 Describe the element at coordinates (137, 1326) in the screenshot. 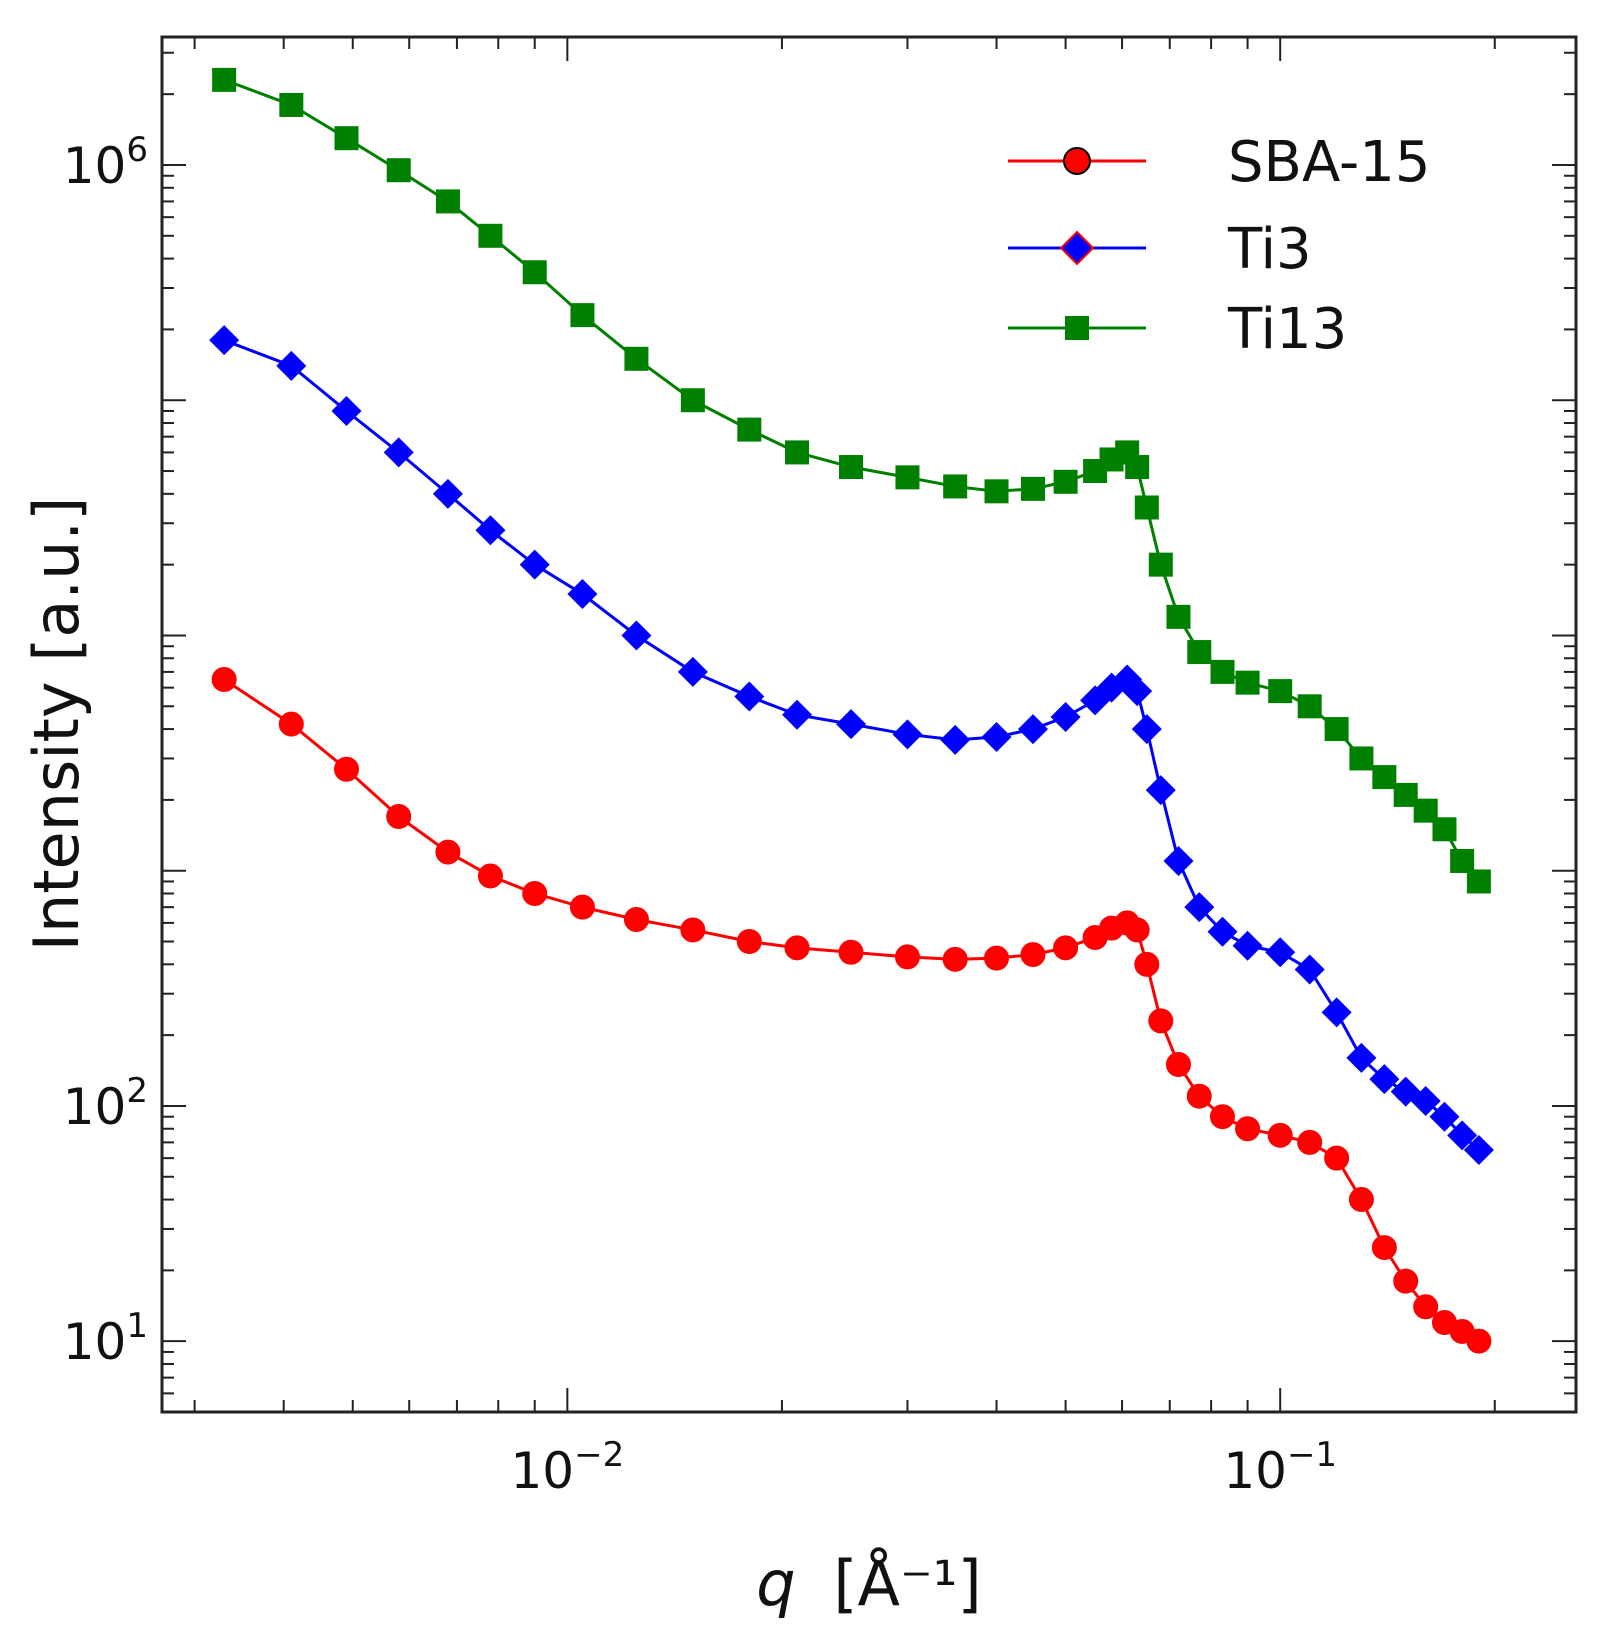

I see `y-tick-label-exponent: 1` at that location.